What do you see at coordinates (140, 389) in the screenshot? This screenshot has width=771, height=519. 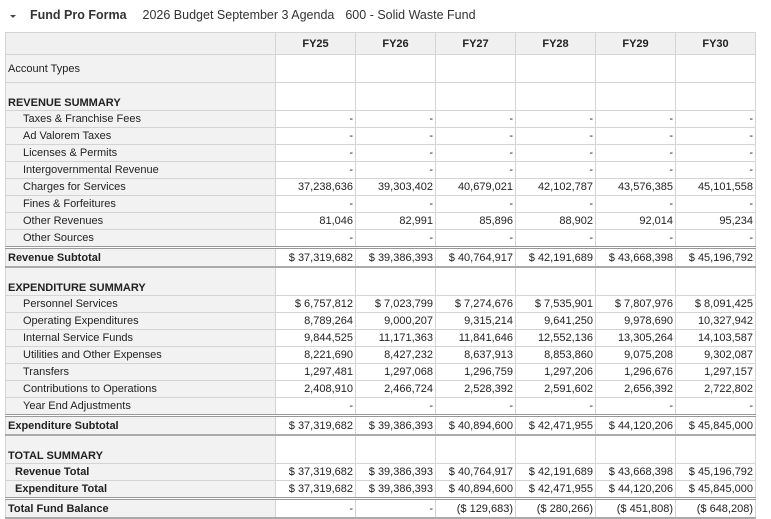 I see `row-label: Contributions to Operations` at bounding box center [140, 389].